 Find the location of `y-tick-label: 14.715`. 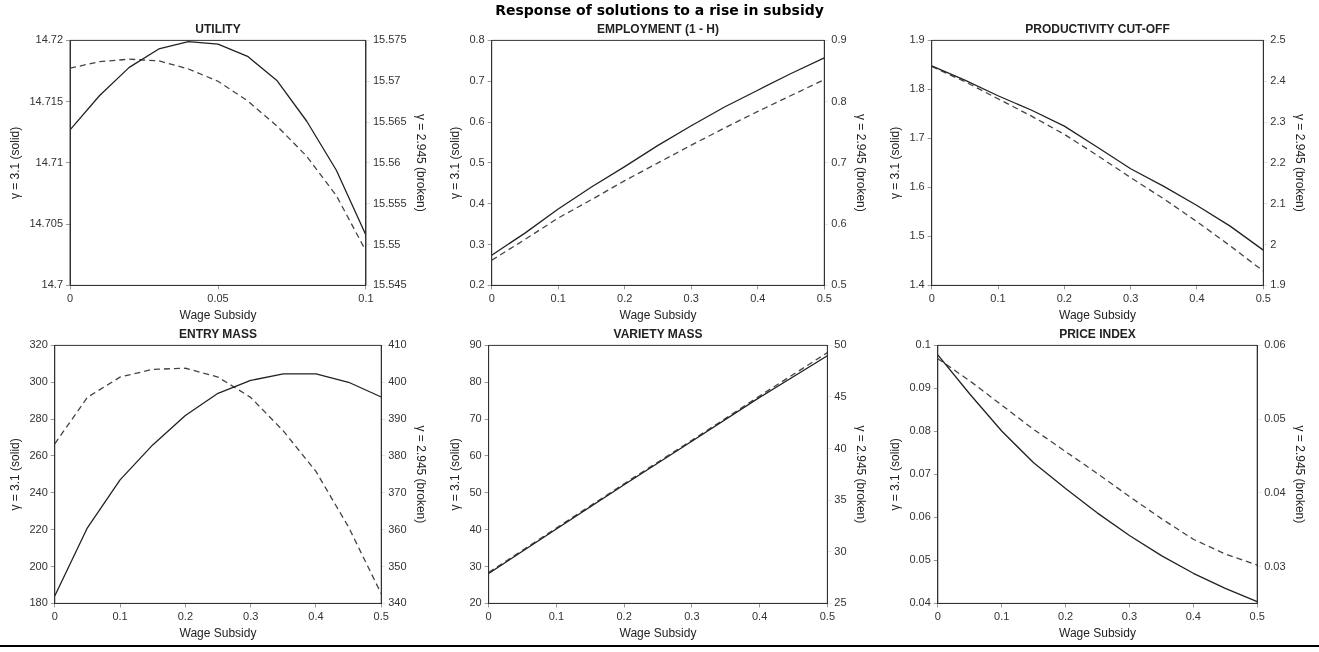

y-tick-label: 14.715 is located at coordinates (46, 100).